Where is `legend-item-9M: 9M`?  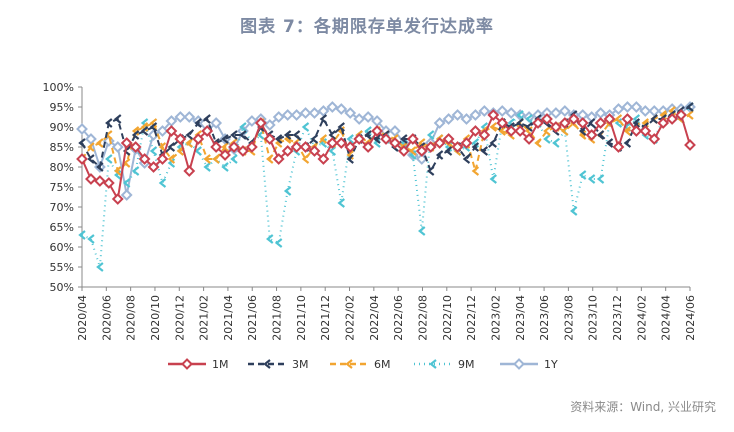 legend-item-9M: 9M is located at coordinates (444, 364).